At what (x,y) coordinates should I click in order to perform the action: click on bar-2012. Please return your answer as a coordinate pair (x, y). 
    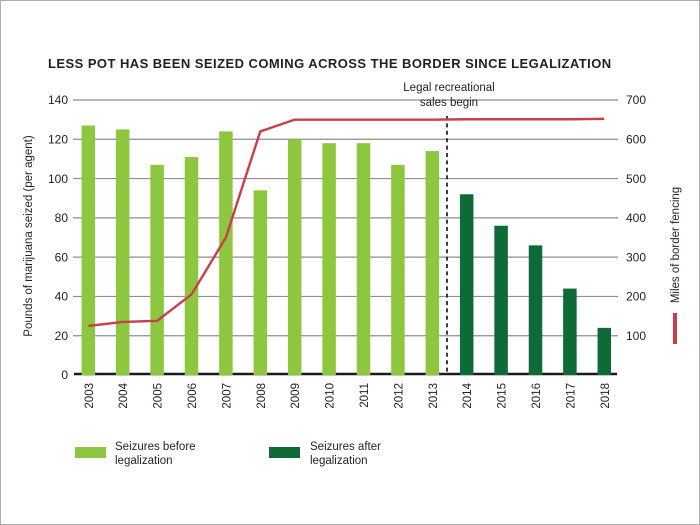
    Looking at the image, I should click on (398, 269).